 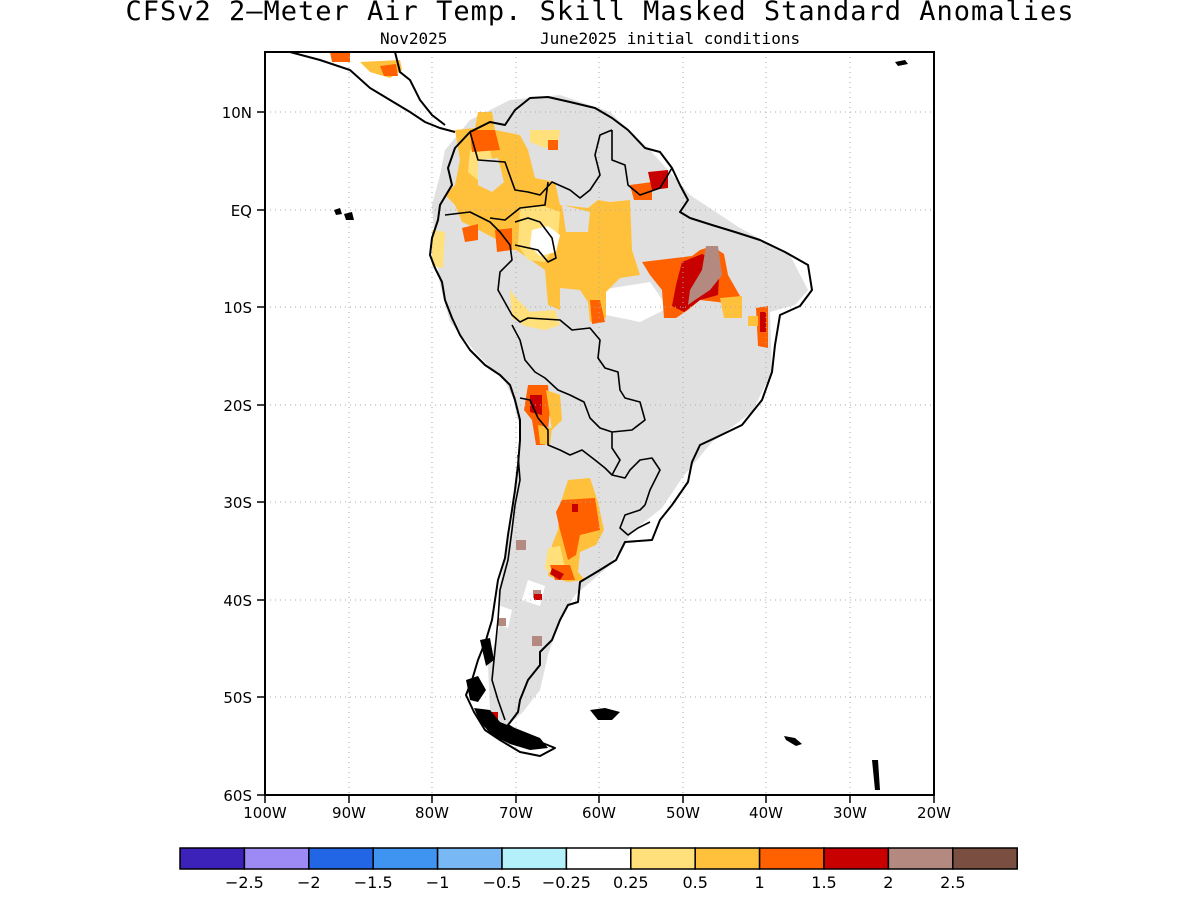 What do you see at coordinates (414, 38) in the screenshot?
I see `forecast-month: Nov2025` at bounding box center [414, 38].